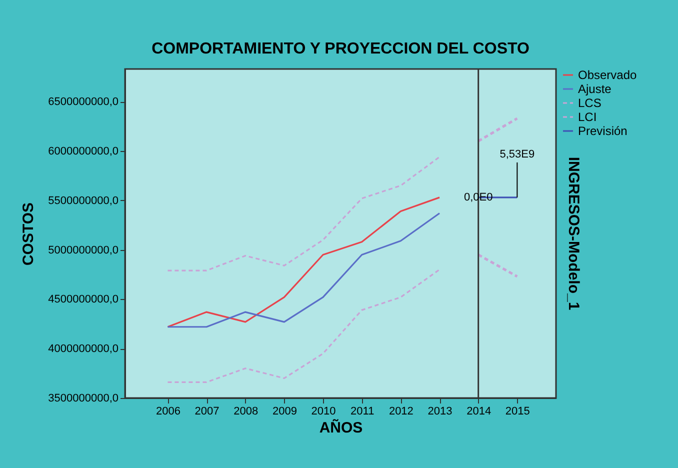 The height and width of the screenshot is (468, 678). What do you see at coordinates (608, 75) in the screenshot?
I see `legend-label: Observado` at bounding box center [608, 75].